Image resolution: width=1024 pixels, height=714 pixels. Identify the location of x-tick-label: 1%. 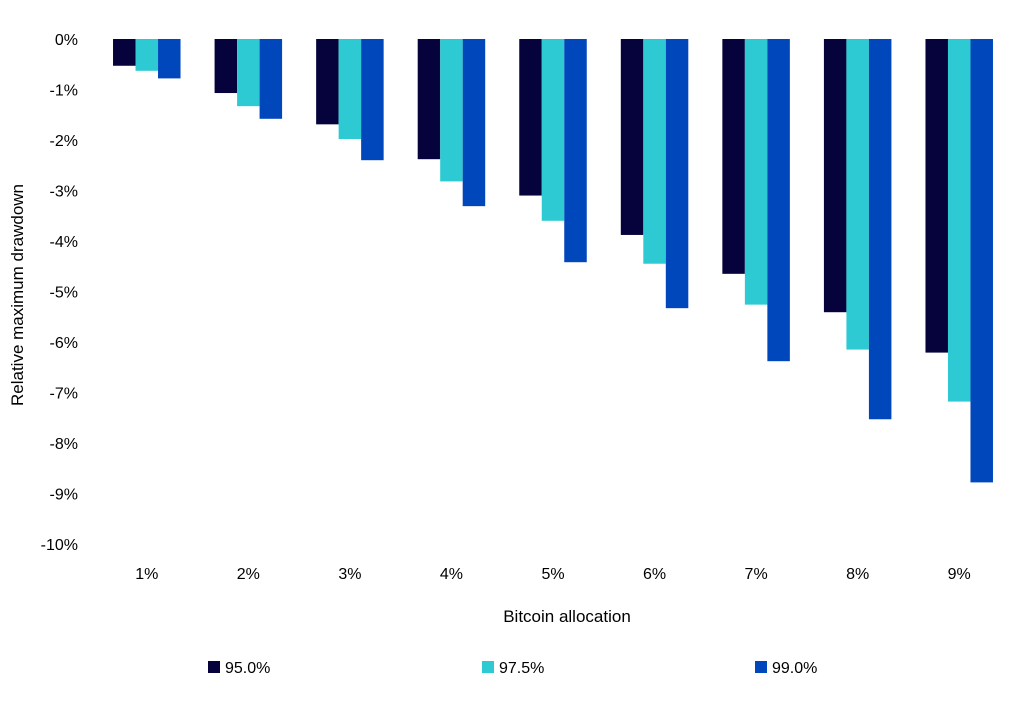
(146, 574).